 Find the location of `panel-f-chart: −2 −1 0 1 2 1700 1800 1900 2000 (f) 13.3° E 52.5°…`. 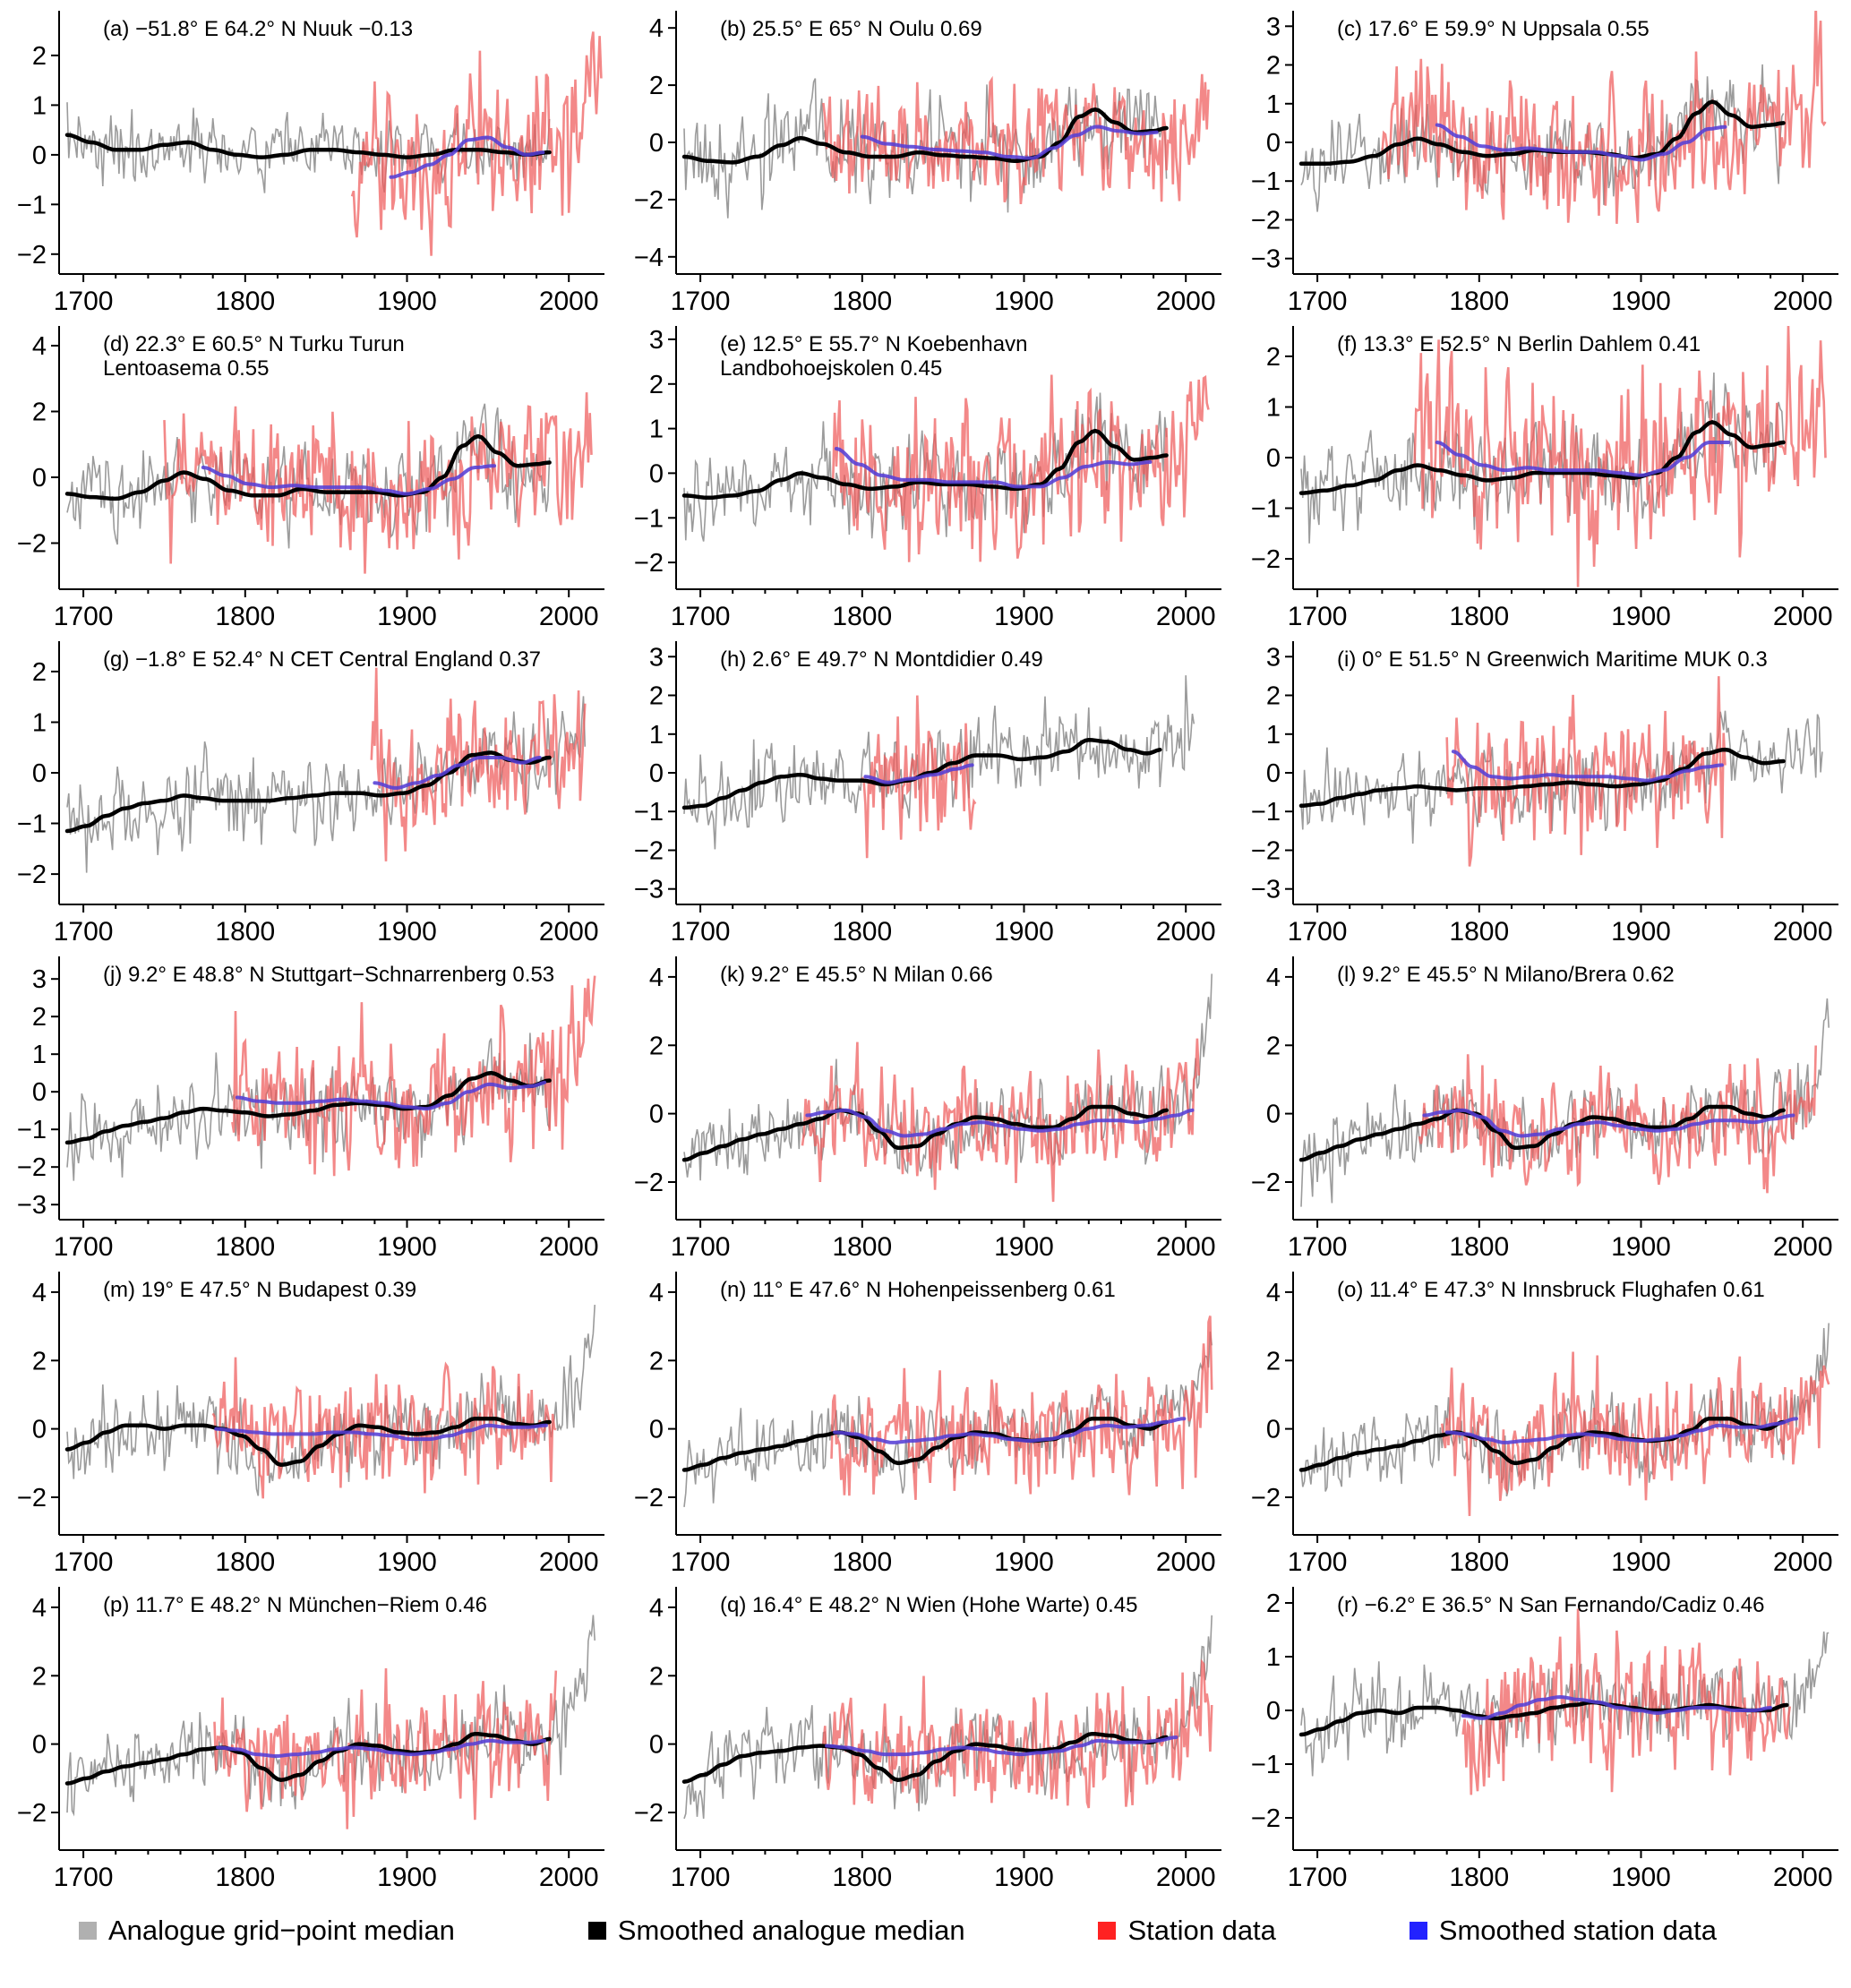

panel-f-chart: −2 −1 0 1 2 1700 1800 1900 2000 (f) 13.3° E 52.5°… is located at coordinates (1544, 478).